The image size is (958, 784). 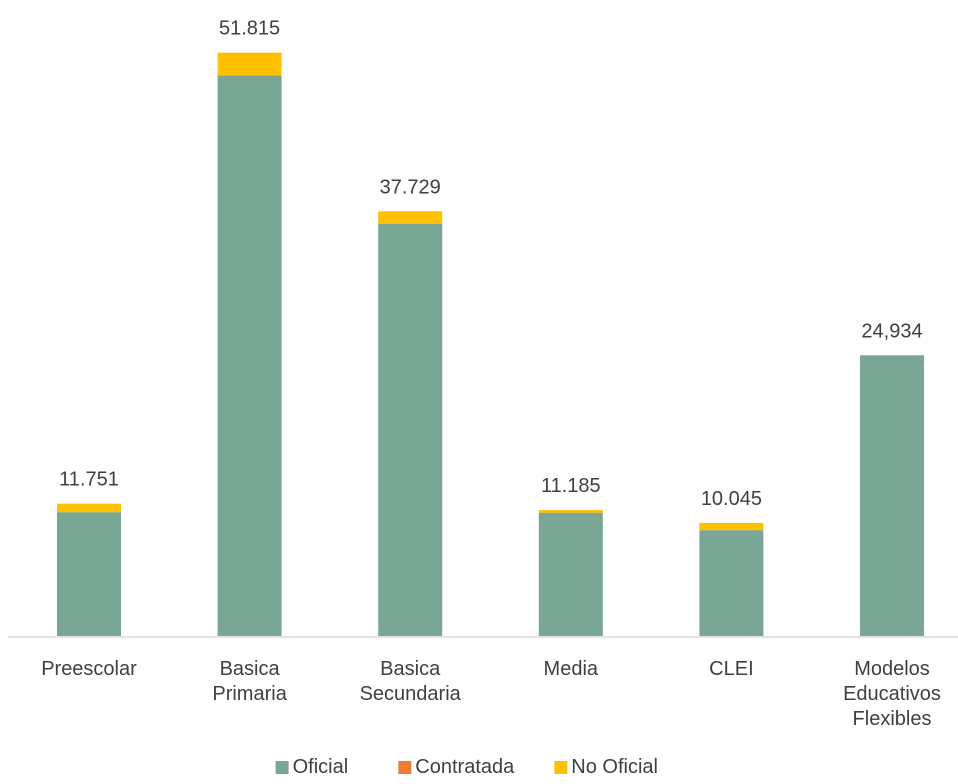 I want to click on x-tick-label-2: Basica Secundaria, so click(x=411, y=681).